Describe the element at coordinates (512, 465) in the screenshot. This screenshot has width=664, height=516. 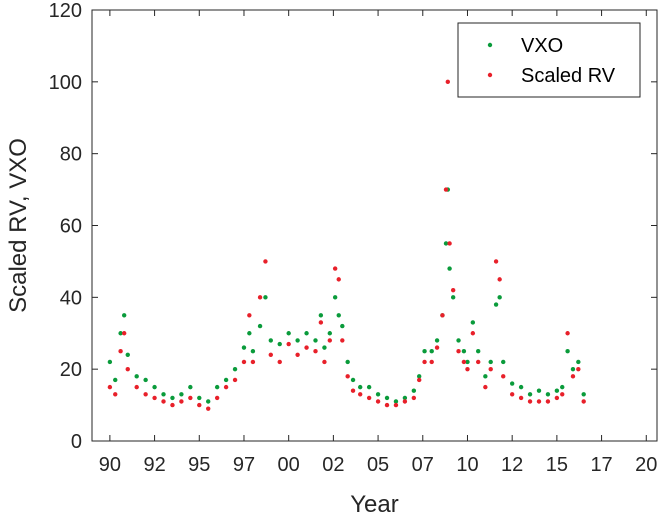
I see `x-tick-label: 12` at that location.